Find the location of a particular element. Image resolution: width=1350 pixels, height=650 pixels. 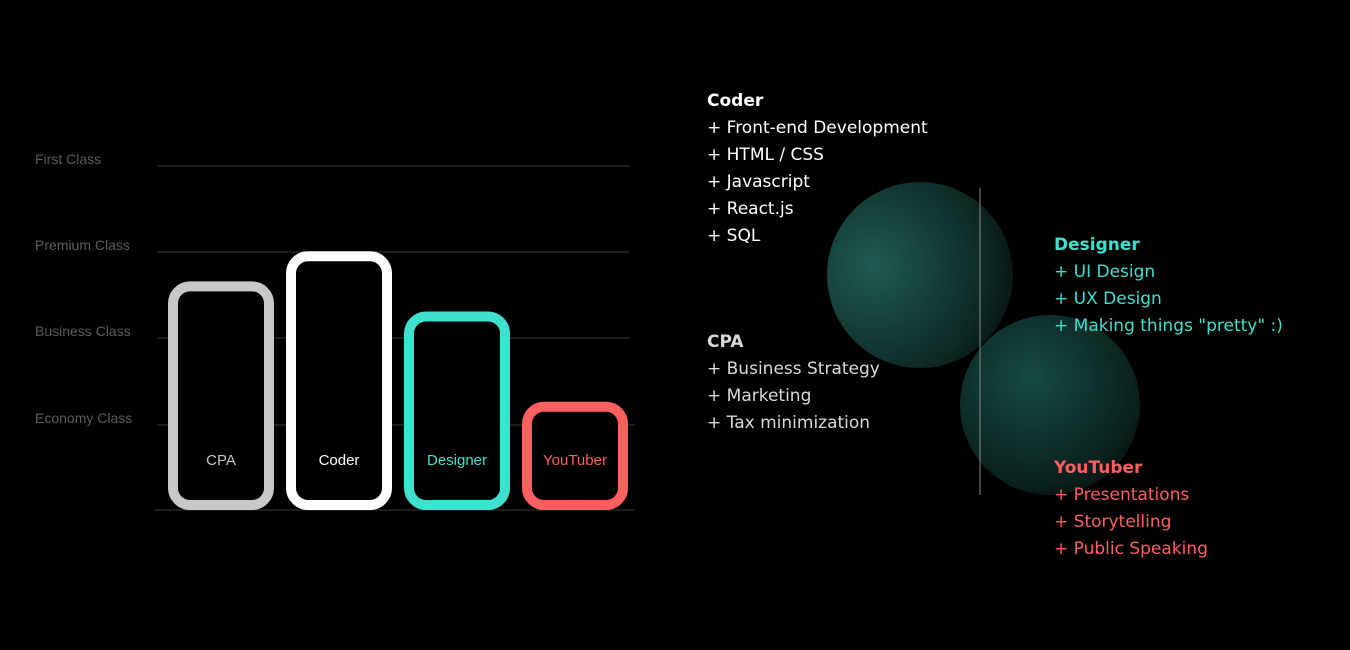

skills-coder-item: + React.js is located at coordinates (750, 209).